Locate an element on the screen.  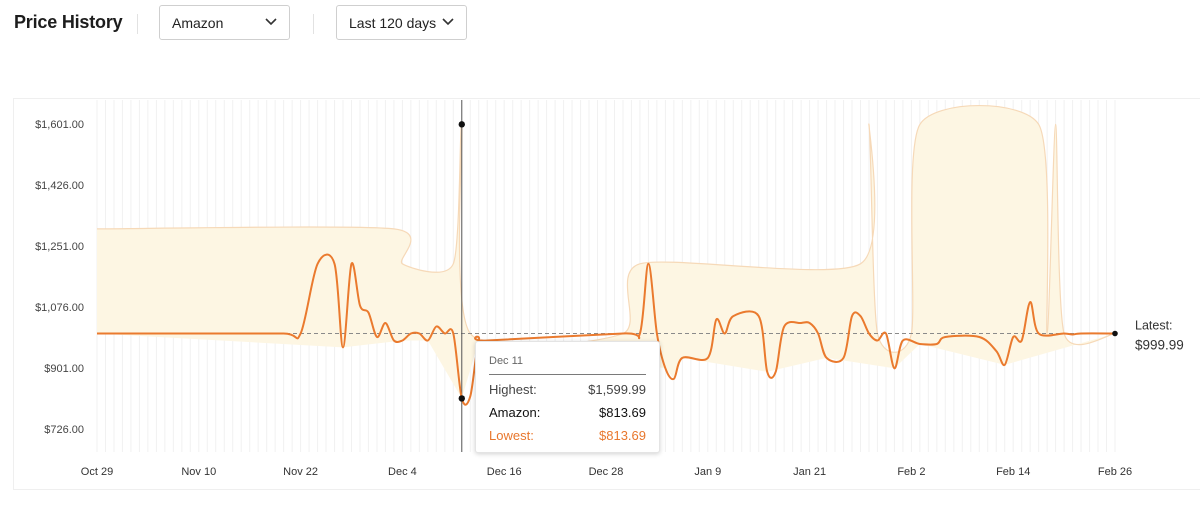
tooltip-row-amazon: Amazon: $813.69 is located at coordinates (567, 414).